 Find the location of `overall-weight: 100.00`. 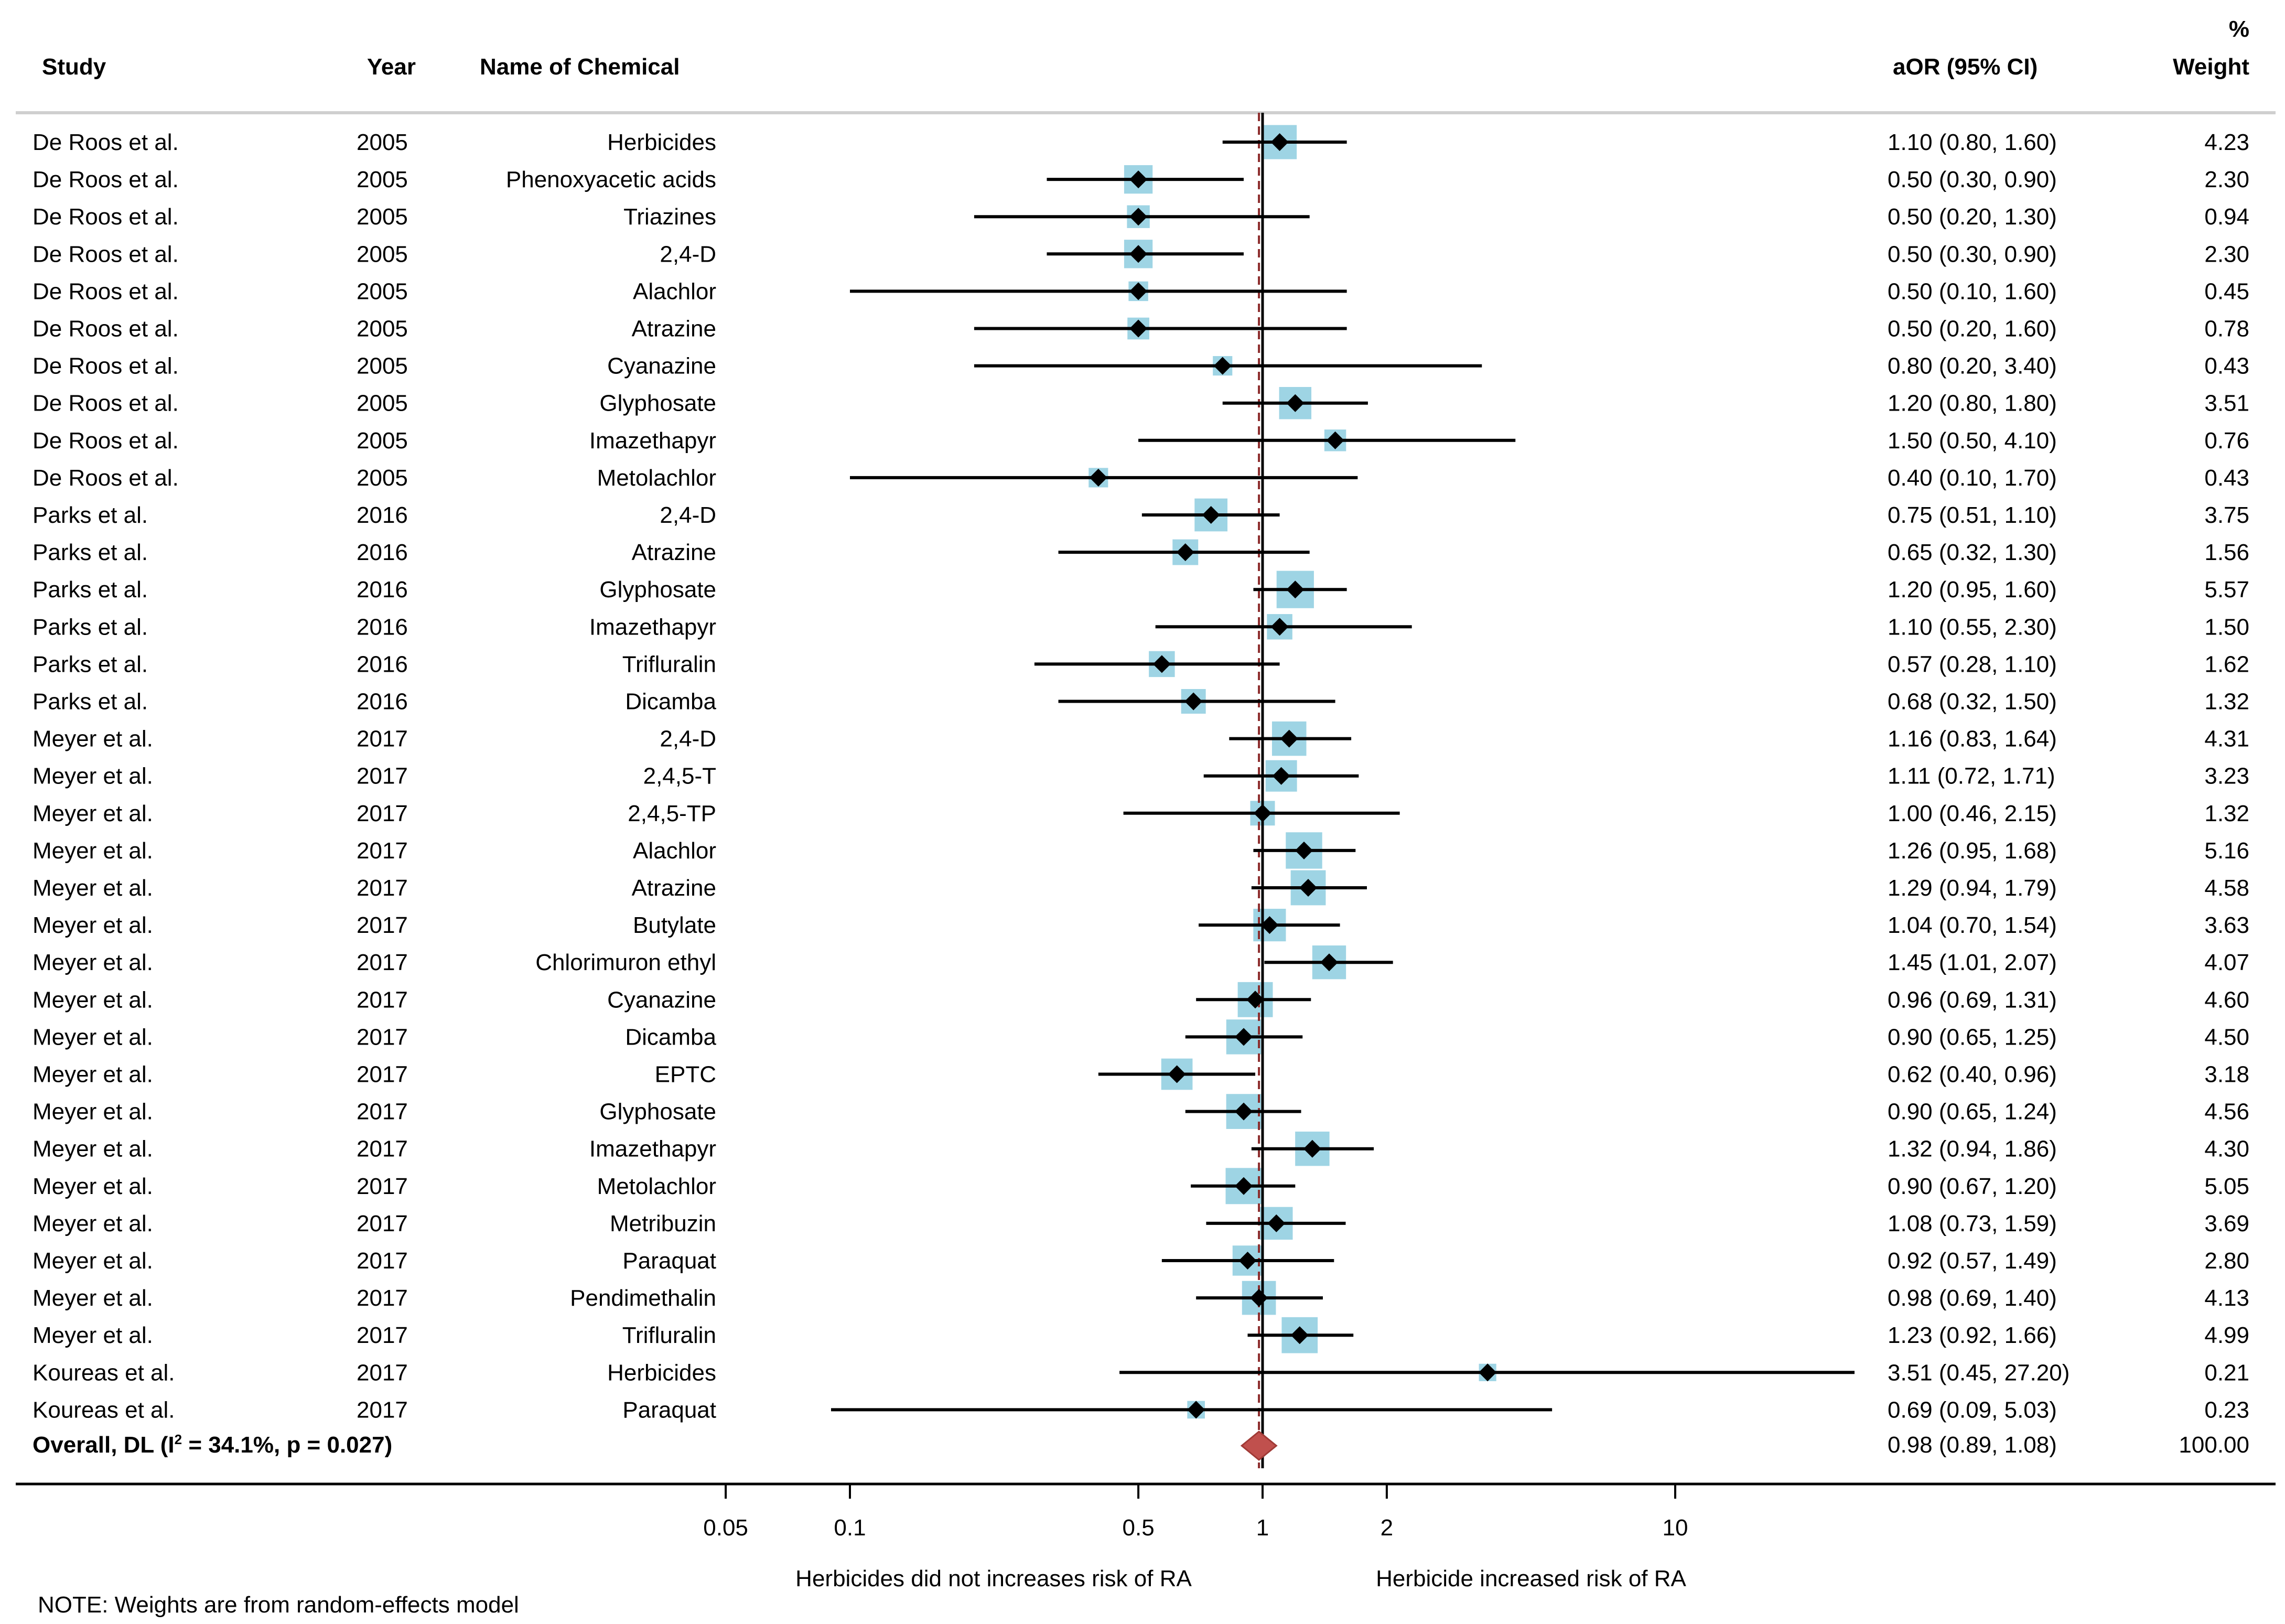

overall-weight: 100.00 is located at coordinates (2214, 1445).